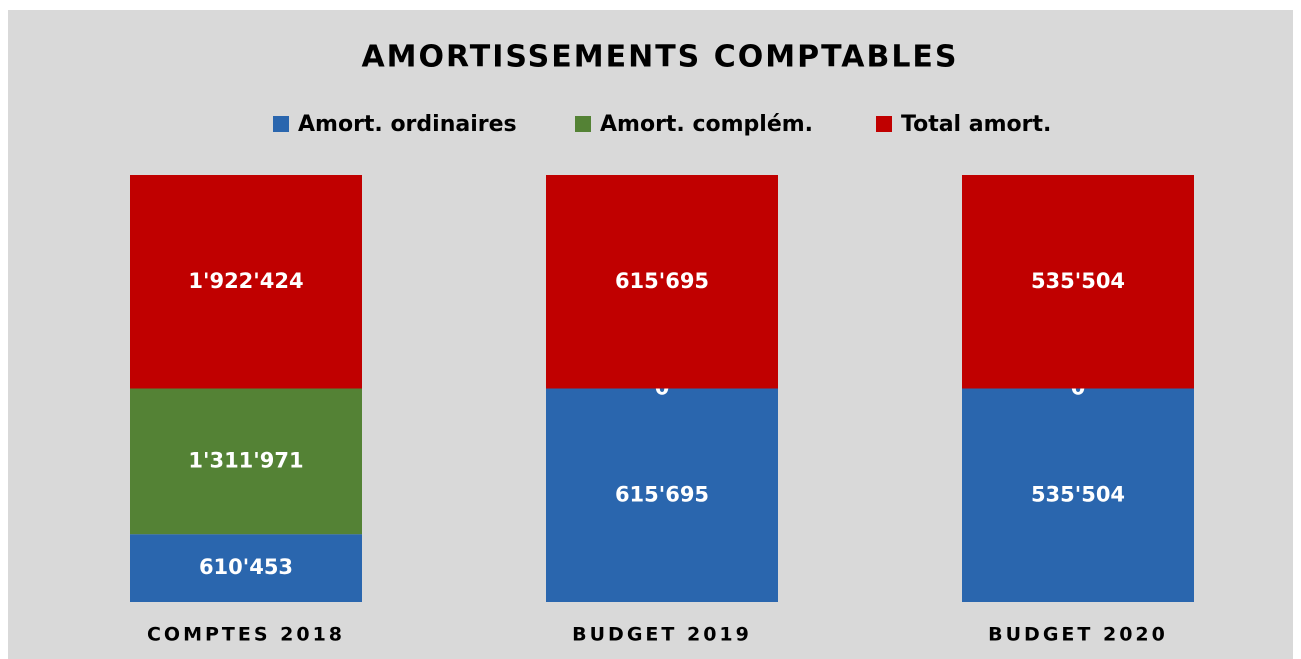  I want to click on data-label: 1'922'424, so click(245, 281).